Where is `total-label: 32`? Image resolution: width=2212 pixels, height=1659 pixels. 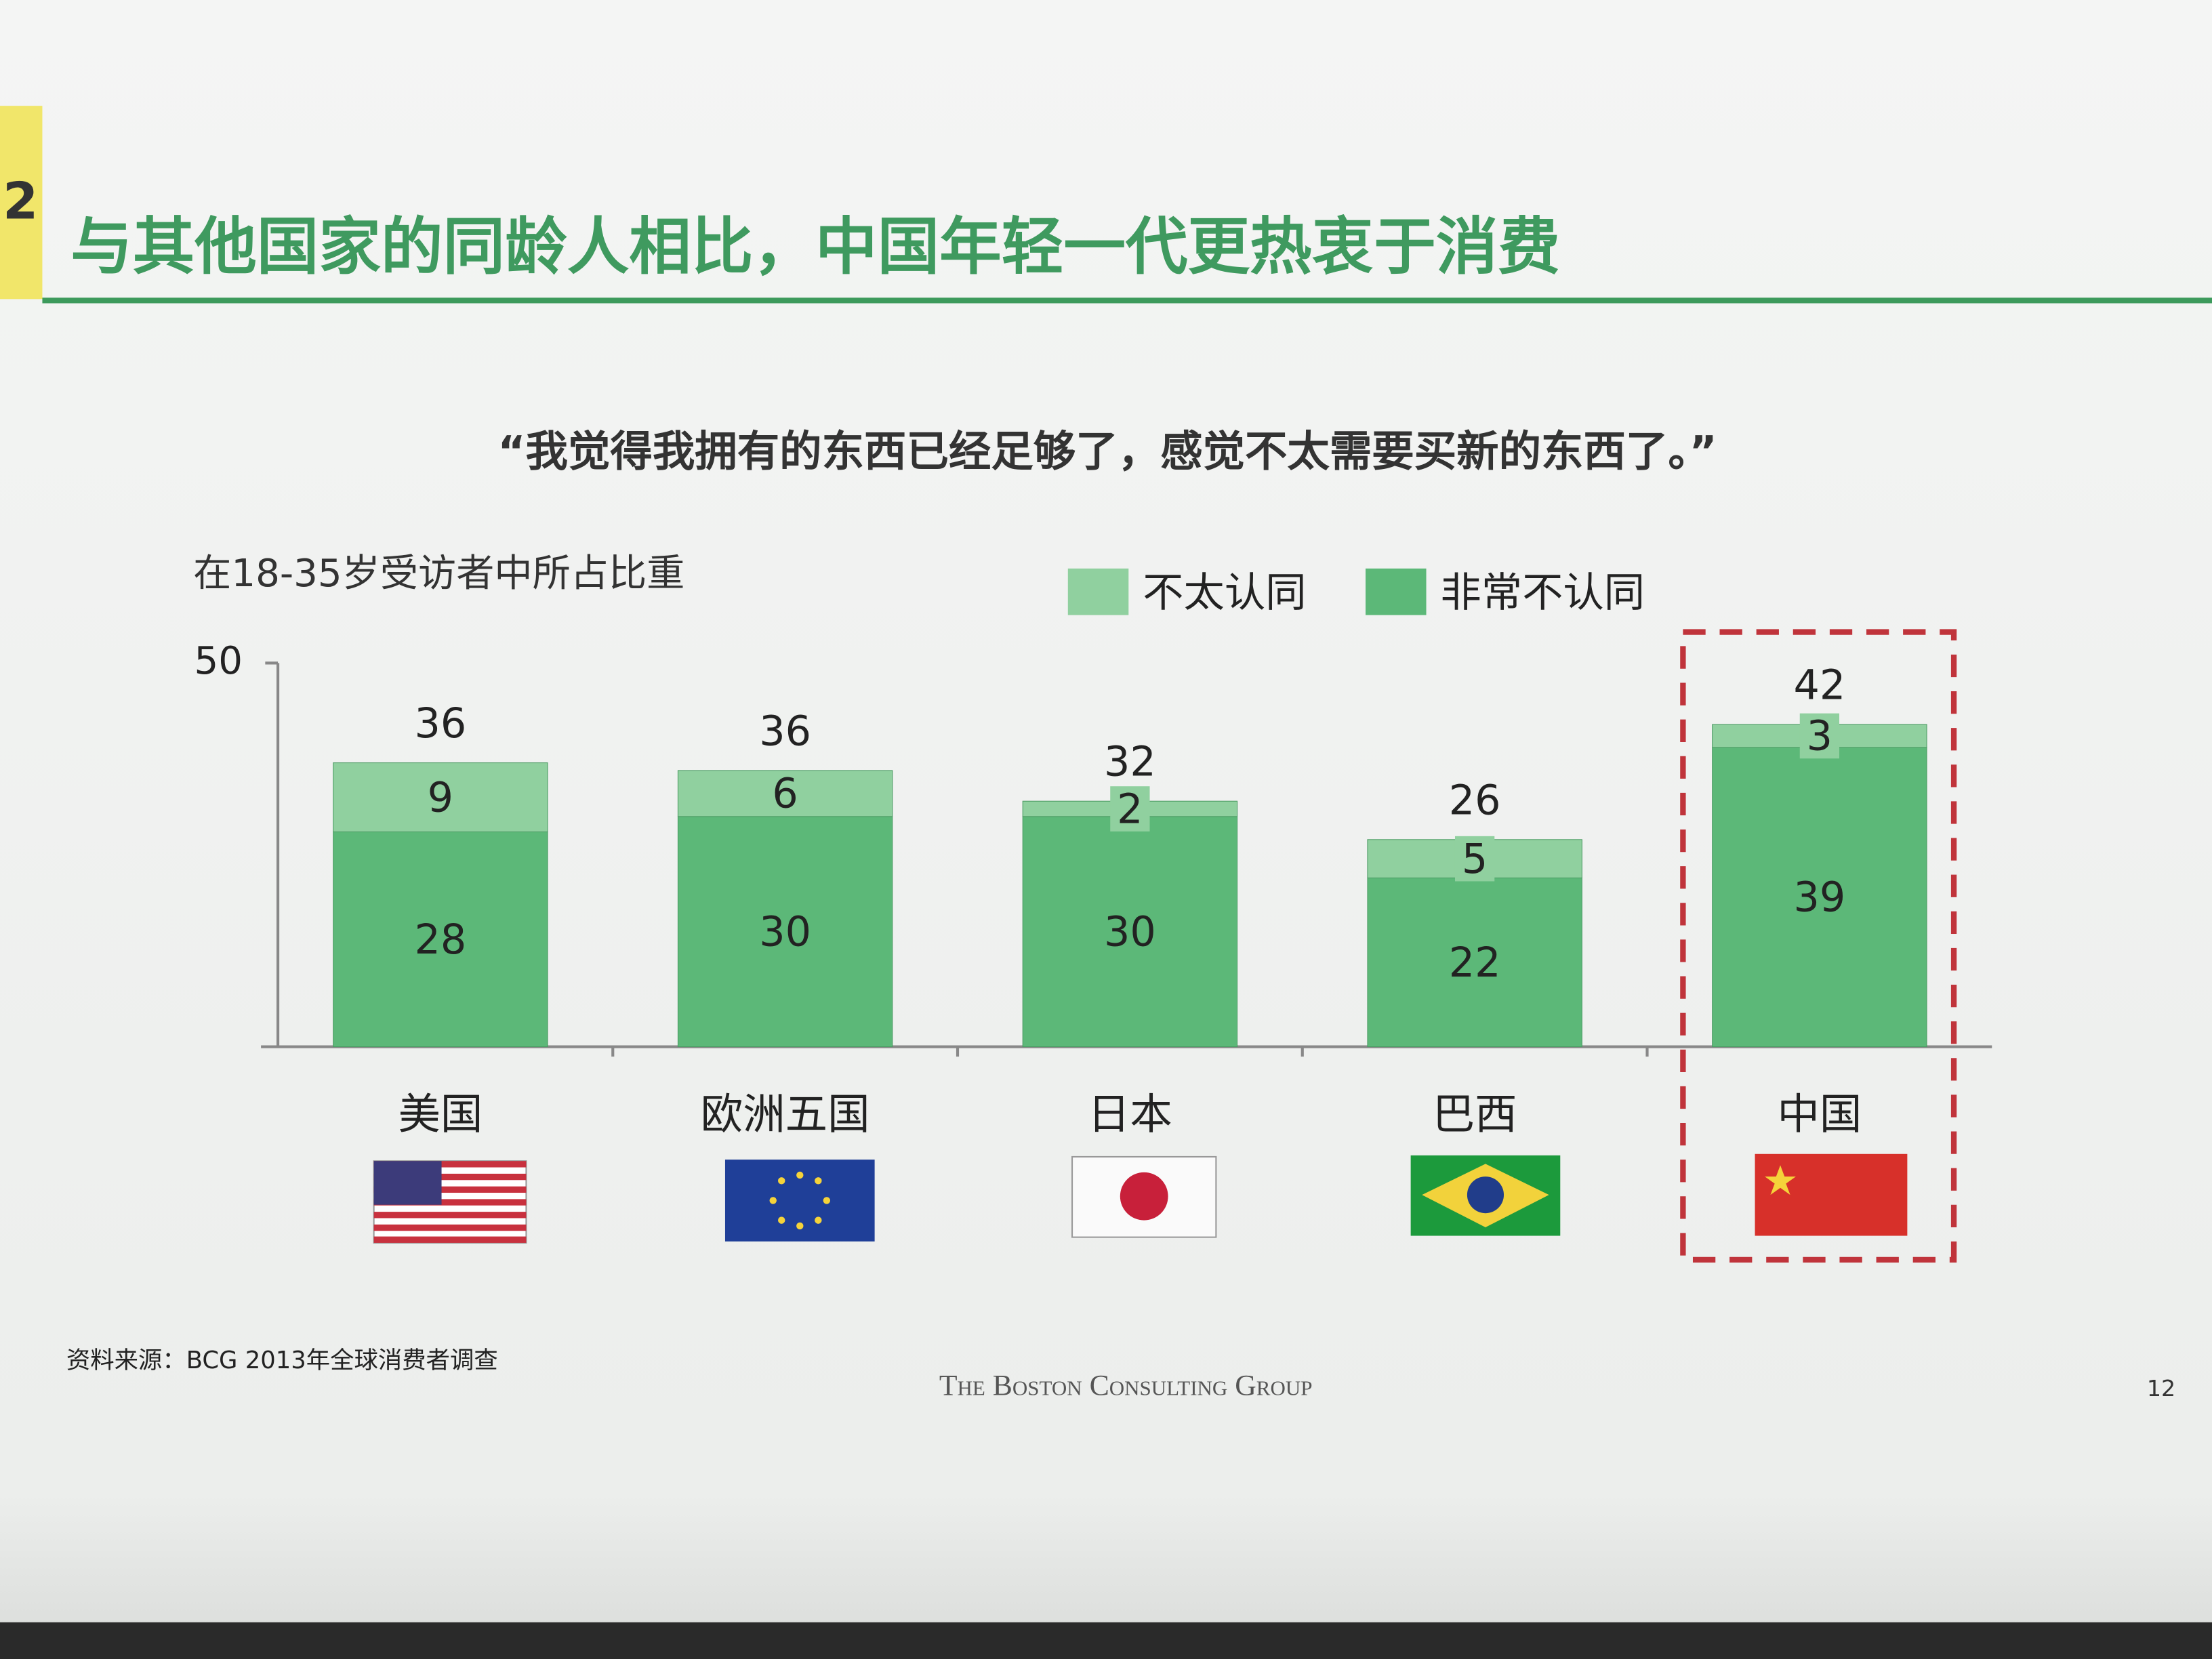
total-label: 32 is located at coordinates (1130, 762).